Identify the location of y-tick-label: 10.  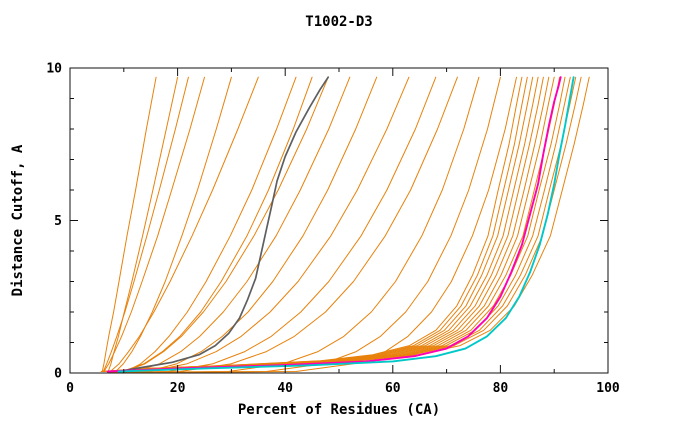
(54, 69).